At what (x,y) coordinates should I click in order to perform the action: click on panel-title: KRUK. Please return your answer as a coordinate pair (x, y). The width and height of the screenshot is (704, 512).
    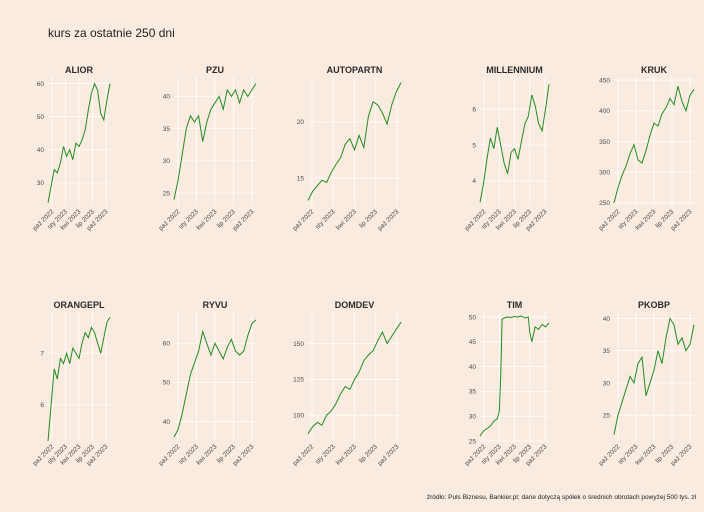
    Looking at the image, I should click on (654, 70).